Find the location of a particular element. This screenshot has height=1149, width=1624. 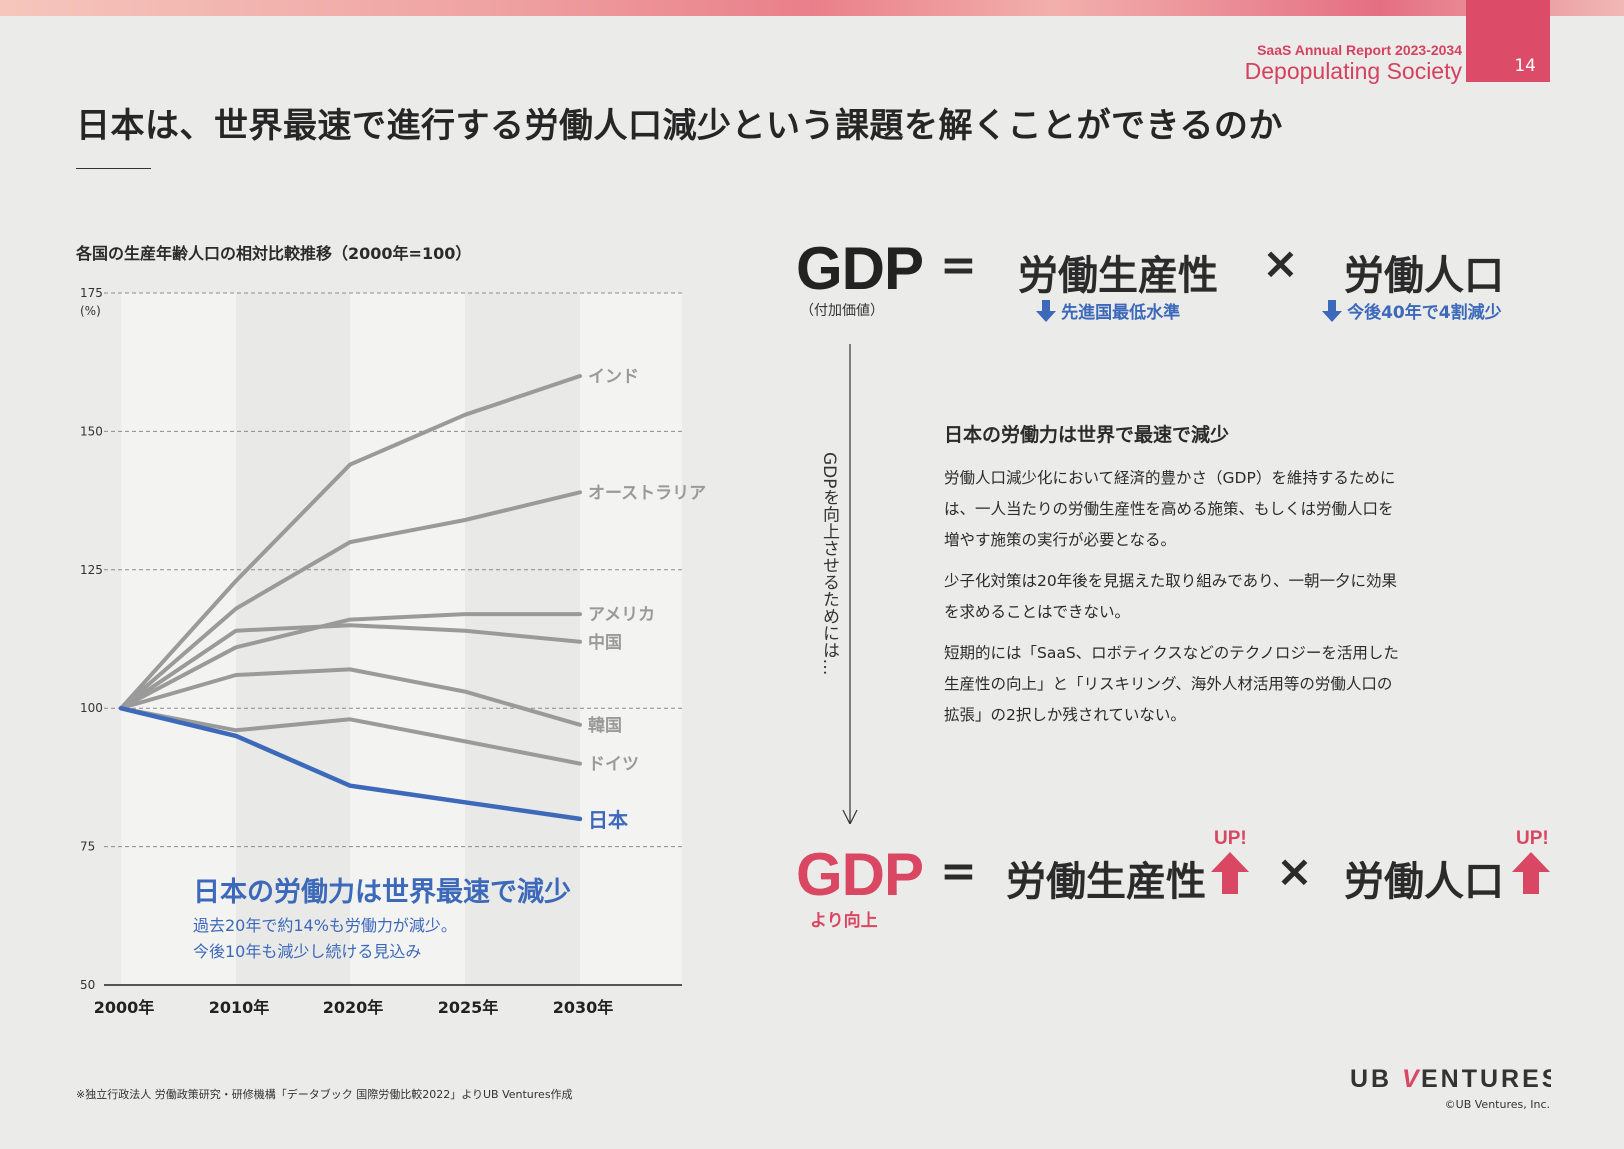

y-tick-label: 100 is located at coordinates (91, 708).